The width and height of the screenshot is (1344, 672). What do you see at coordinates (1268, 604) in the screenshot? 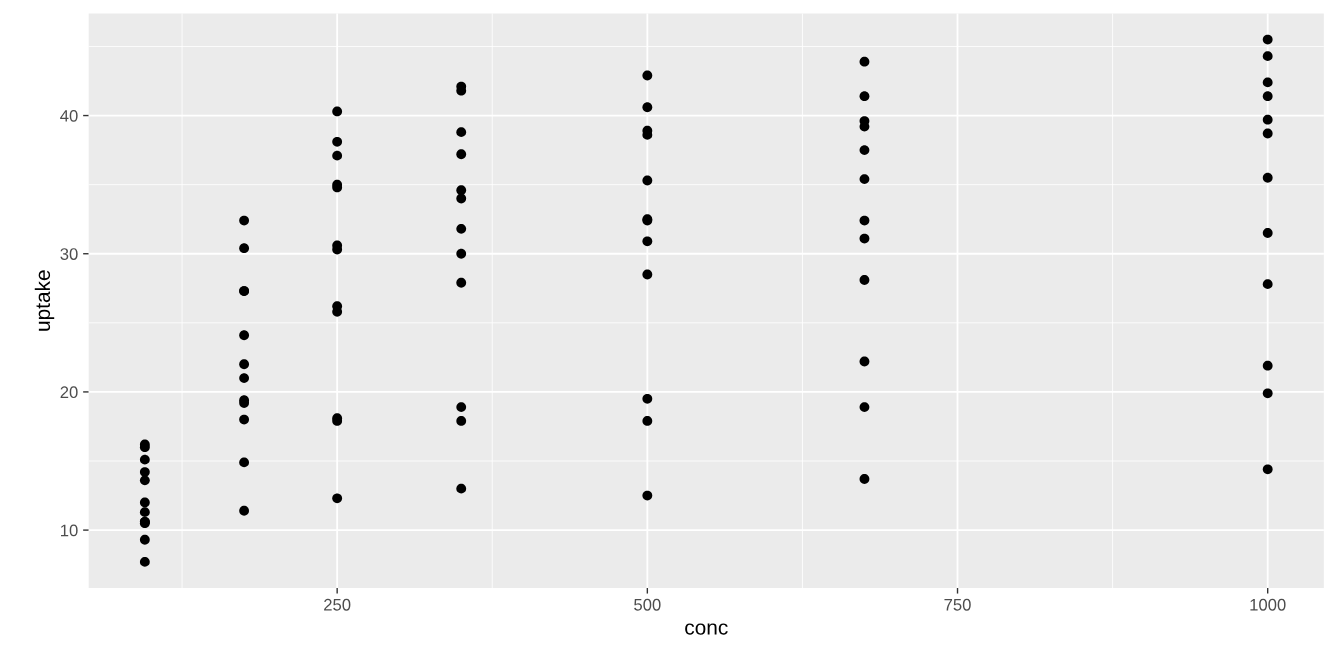
I see `x-tick-label: 1000` at bounding box center [1268, 604].